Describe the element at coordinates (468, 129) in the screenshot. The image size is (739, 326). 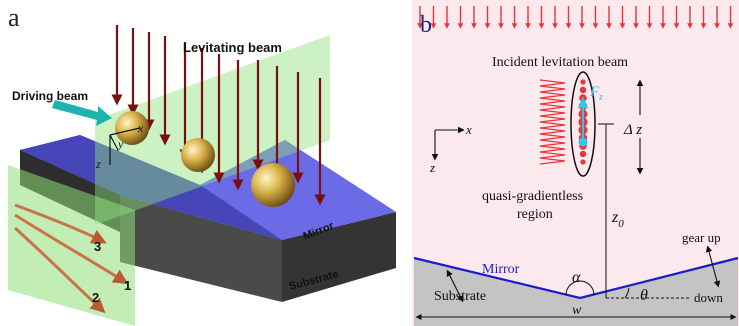
I see `axis-x-b: x` at that location.